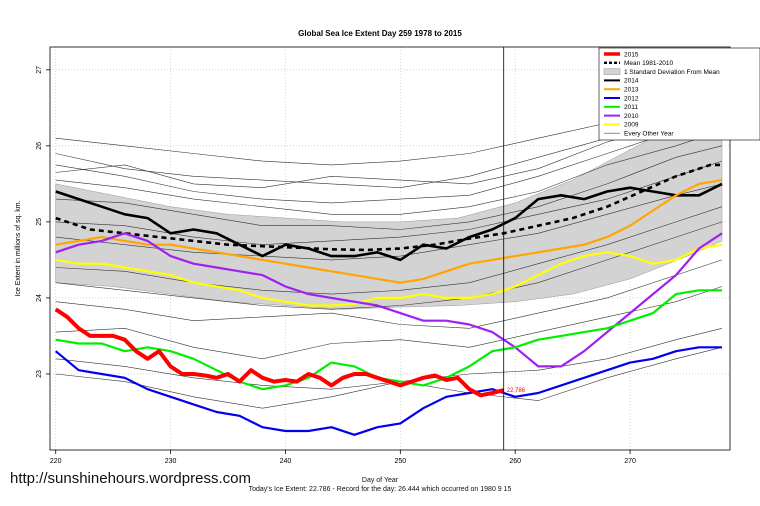 The image size is (760, 506). I want to click on legend-label-2014: 2014, so click(631, 81).